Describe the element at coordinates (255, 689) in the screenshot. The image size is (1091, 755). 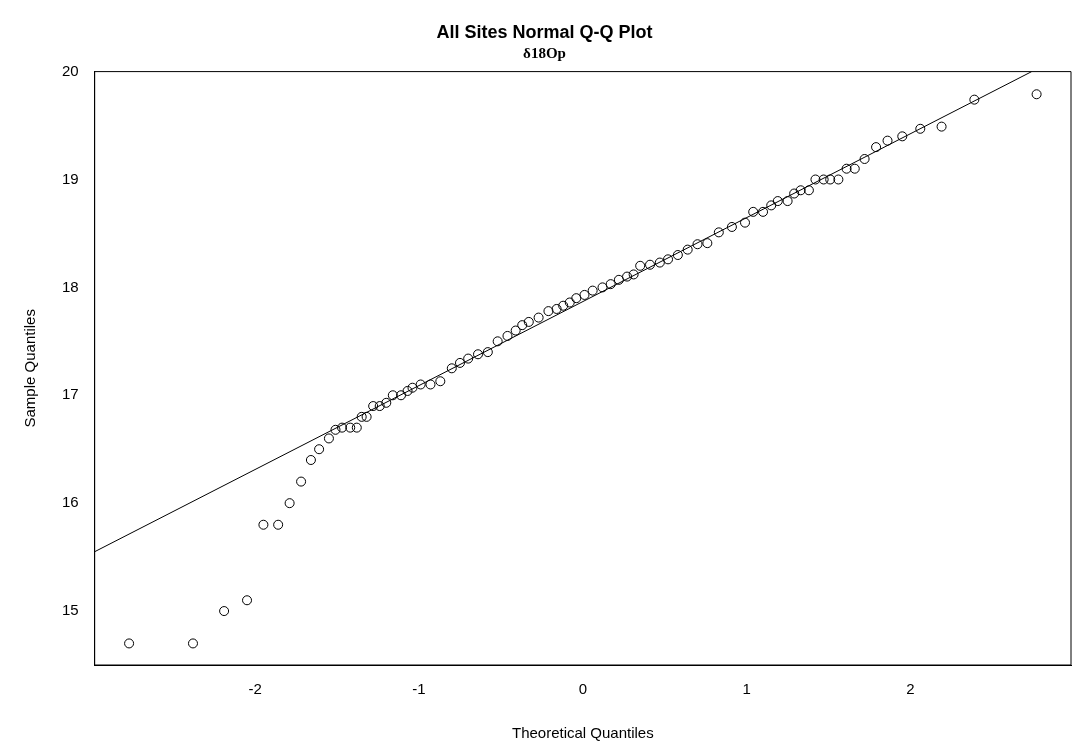
I see `x-tick-label: -2` at that location.